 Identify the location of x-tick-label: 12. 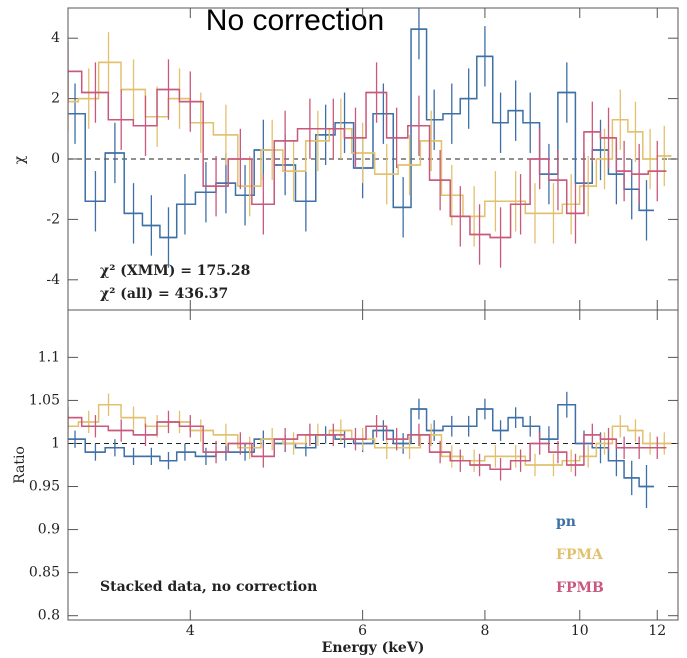
(657, 631).